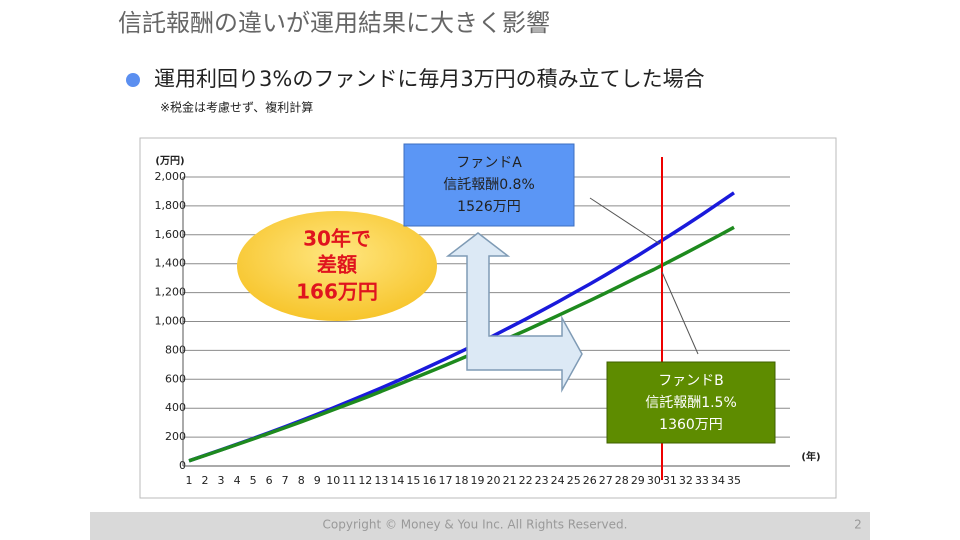  I want to click on badge-text: 166万円, so click(337, 292).